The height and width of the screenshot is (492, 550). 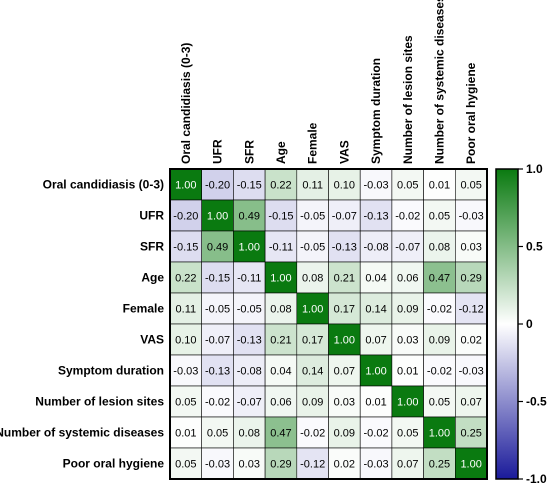 I want to click on row-label: VAS, so click(x=152, y=340).